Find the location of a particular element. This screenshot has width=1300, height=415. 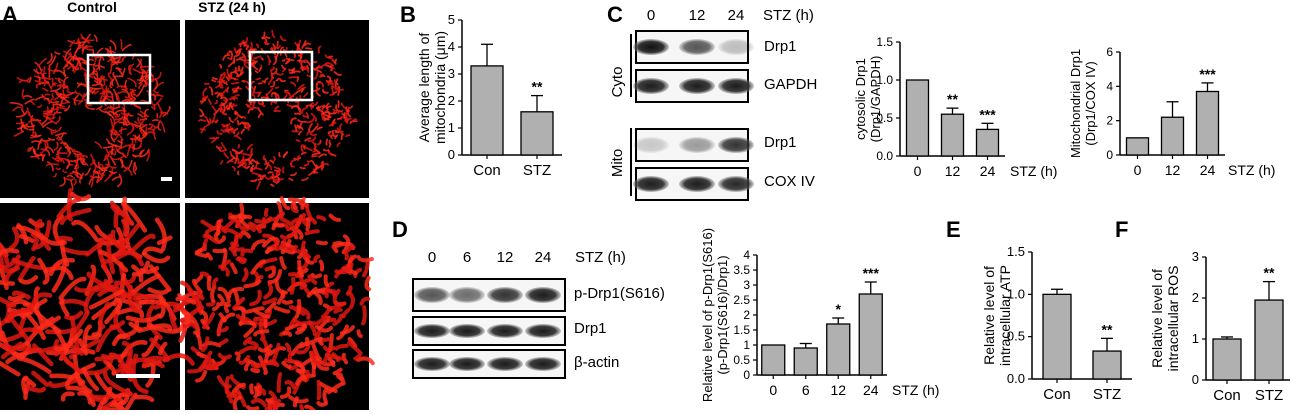

blot-strip-cox-iv is located at coordinates (693, 184).